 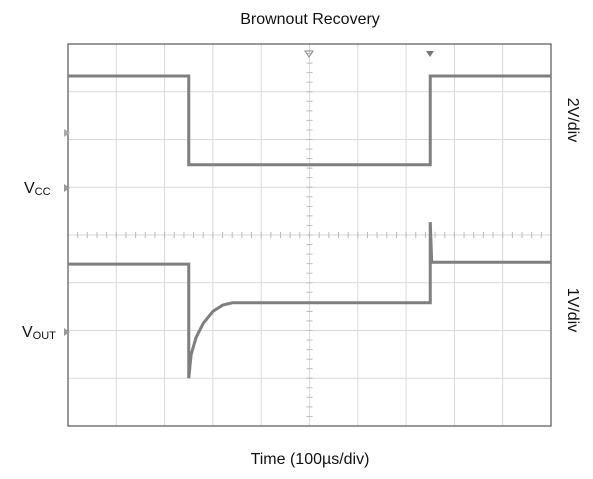 I want to click on channel-sub: CC, so click(x=43, y=192).